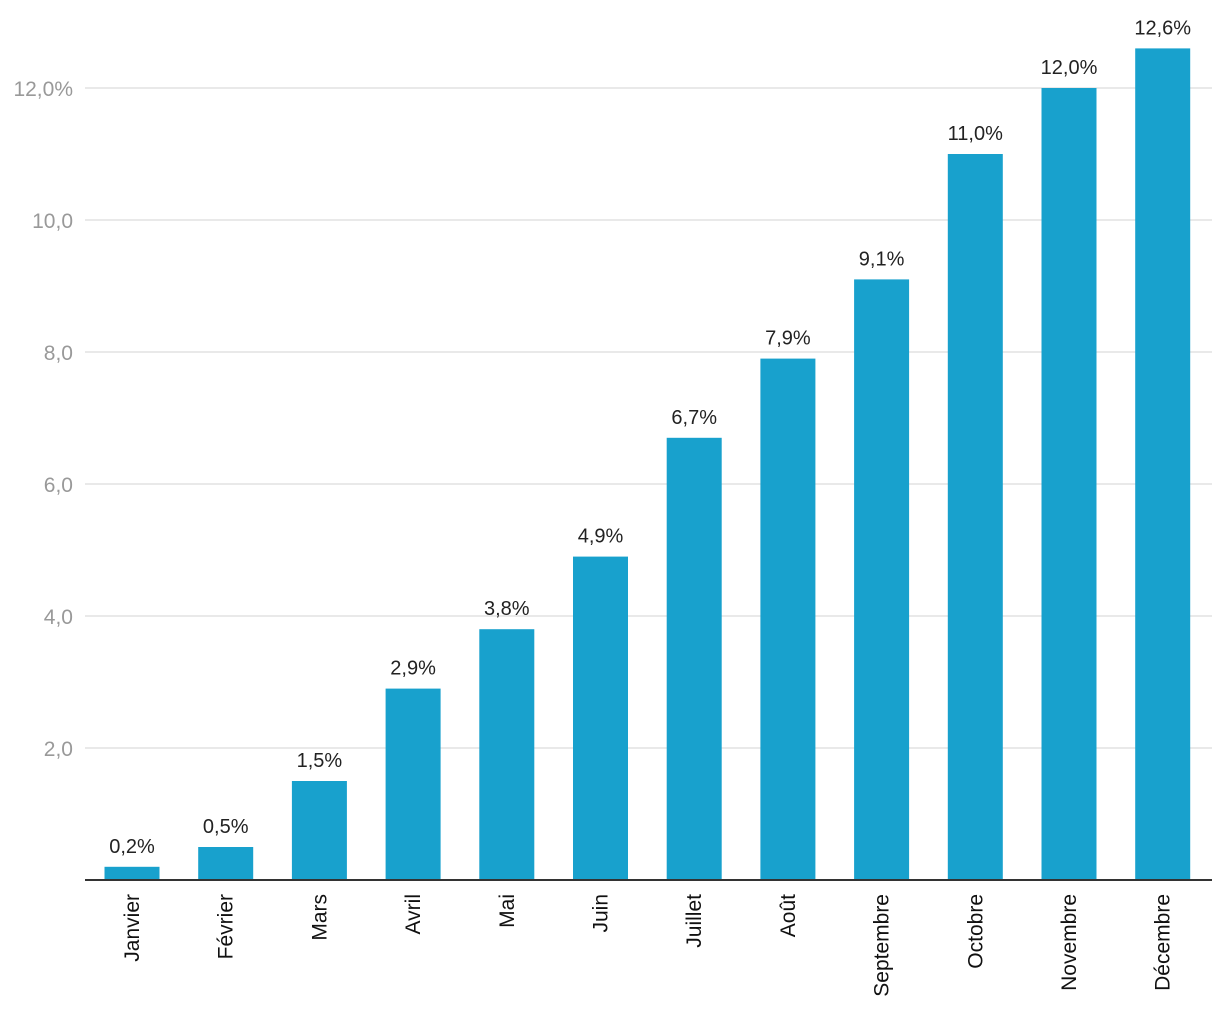 The height and width of the screenshot is (1025, 1220). I want to click on x-tick-label: Octobre, so click(975, 931).